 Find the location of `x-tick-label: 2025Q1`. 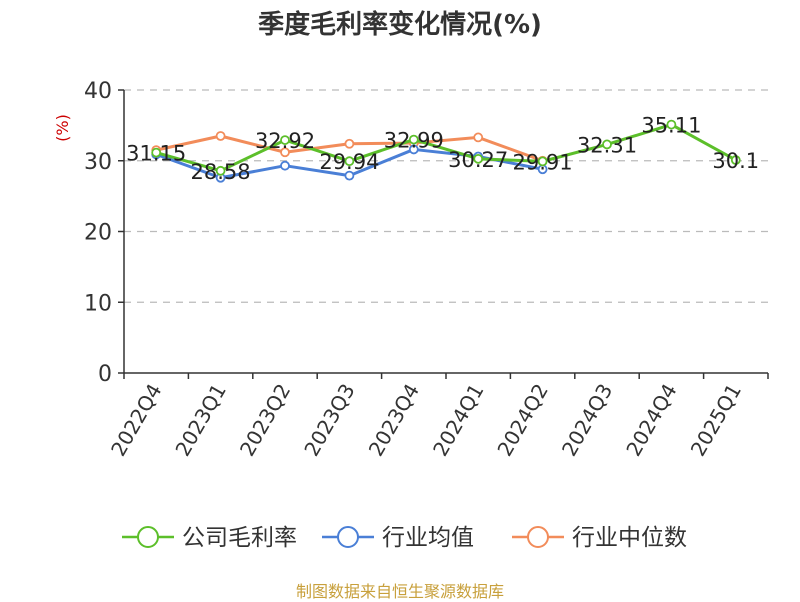

x-tick-label: 2025Q1 is located at coordinates (716, 420).